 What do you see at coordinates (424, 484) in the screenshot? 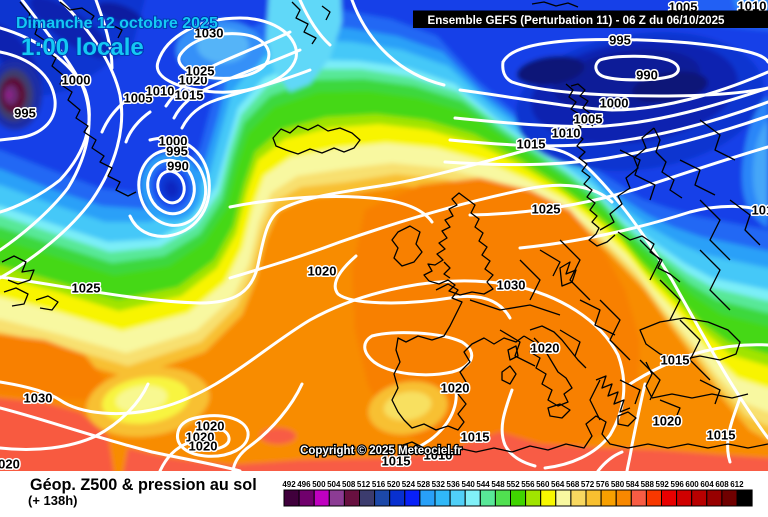
I see `svg-text: 528` at bounding box center [424, 484].